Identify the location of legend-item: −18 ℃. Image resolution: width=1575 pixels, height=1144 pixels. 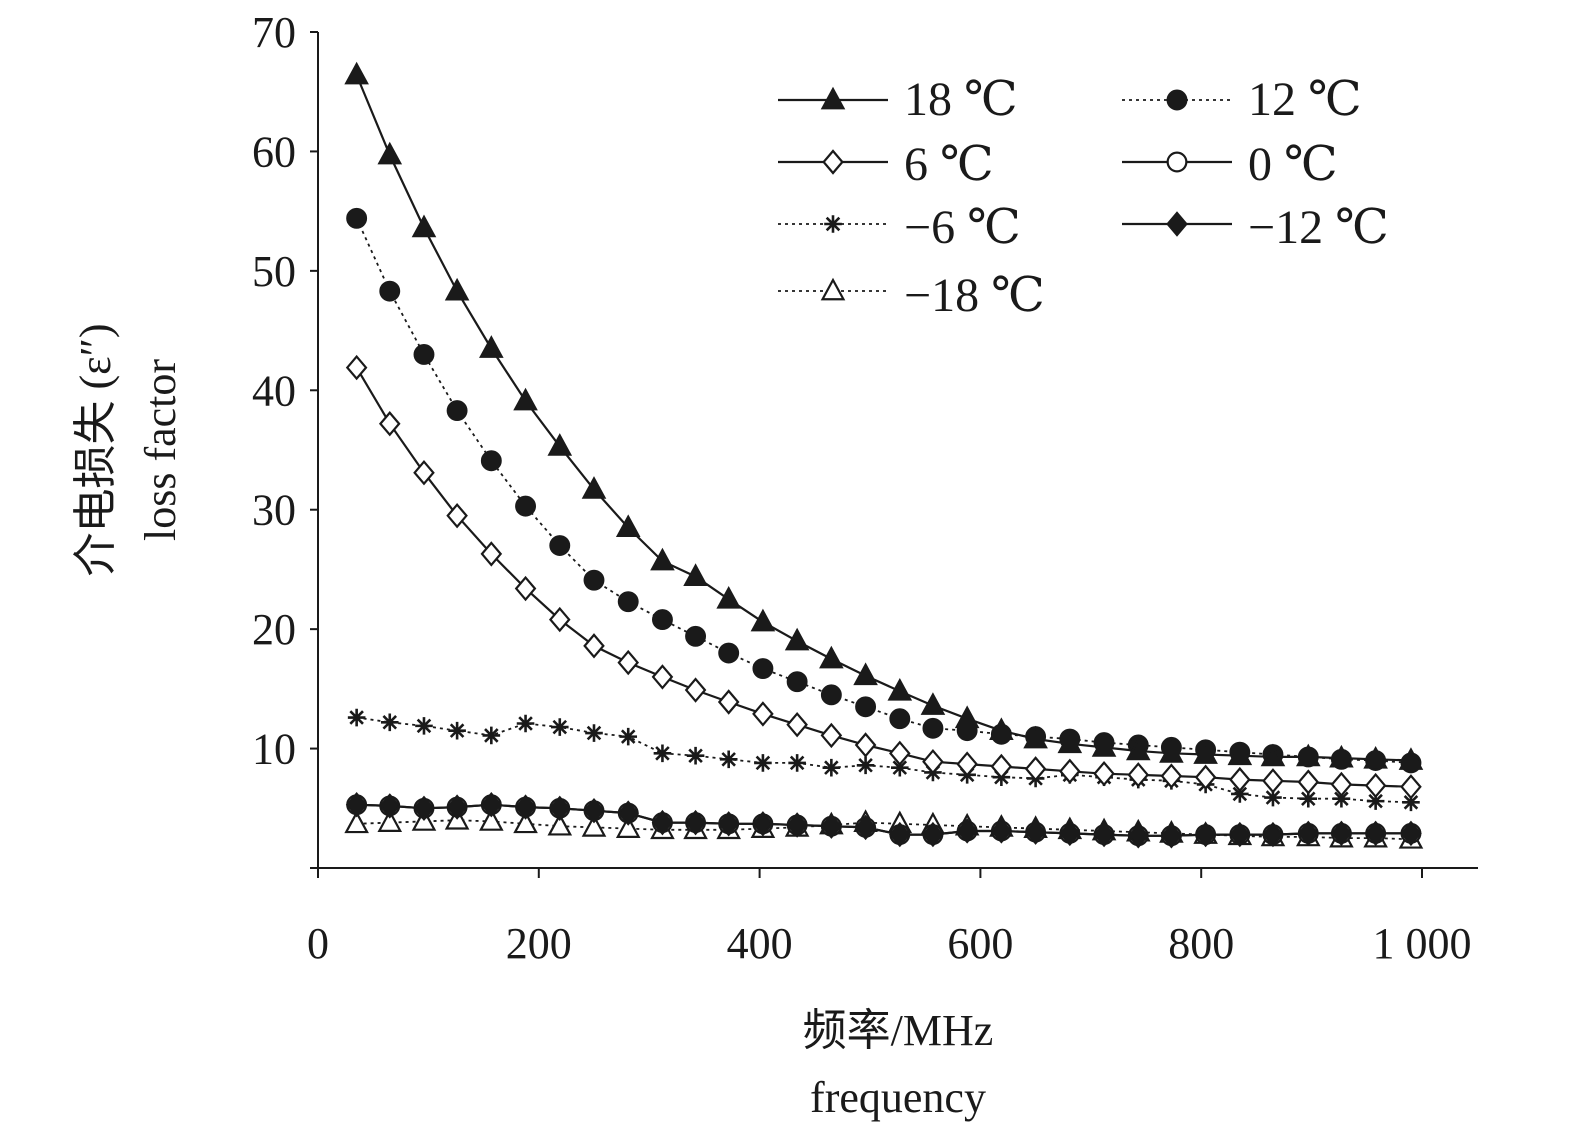
(911, 295).